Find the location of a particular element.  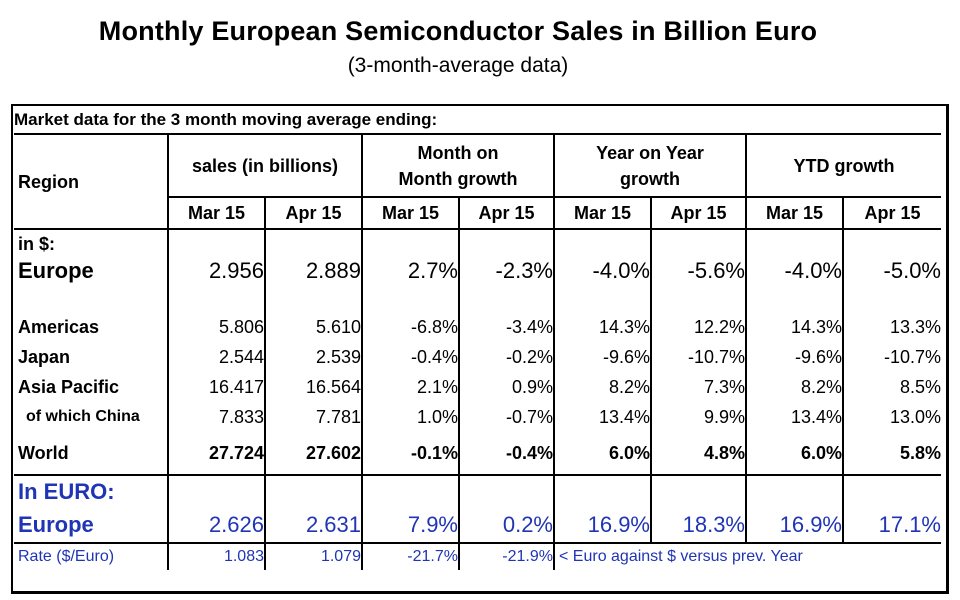

region-header: Region is located at coordinates (91, 165).